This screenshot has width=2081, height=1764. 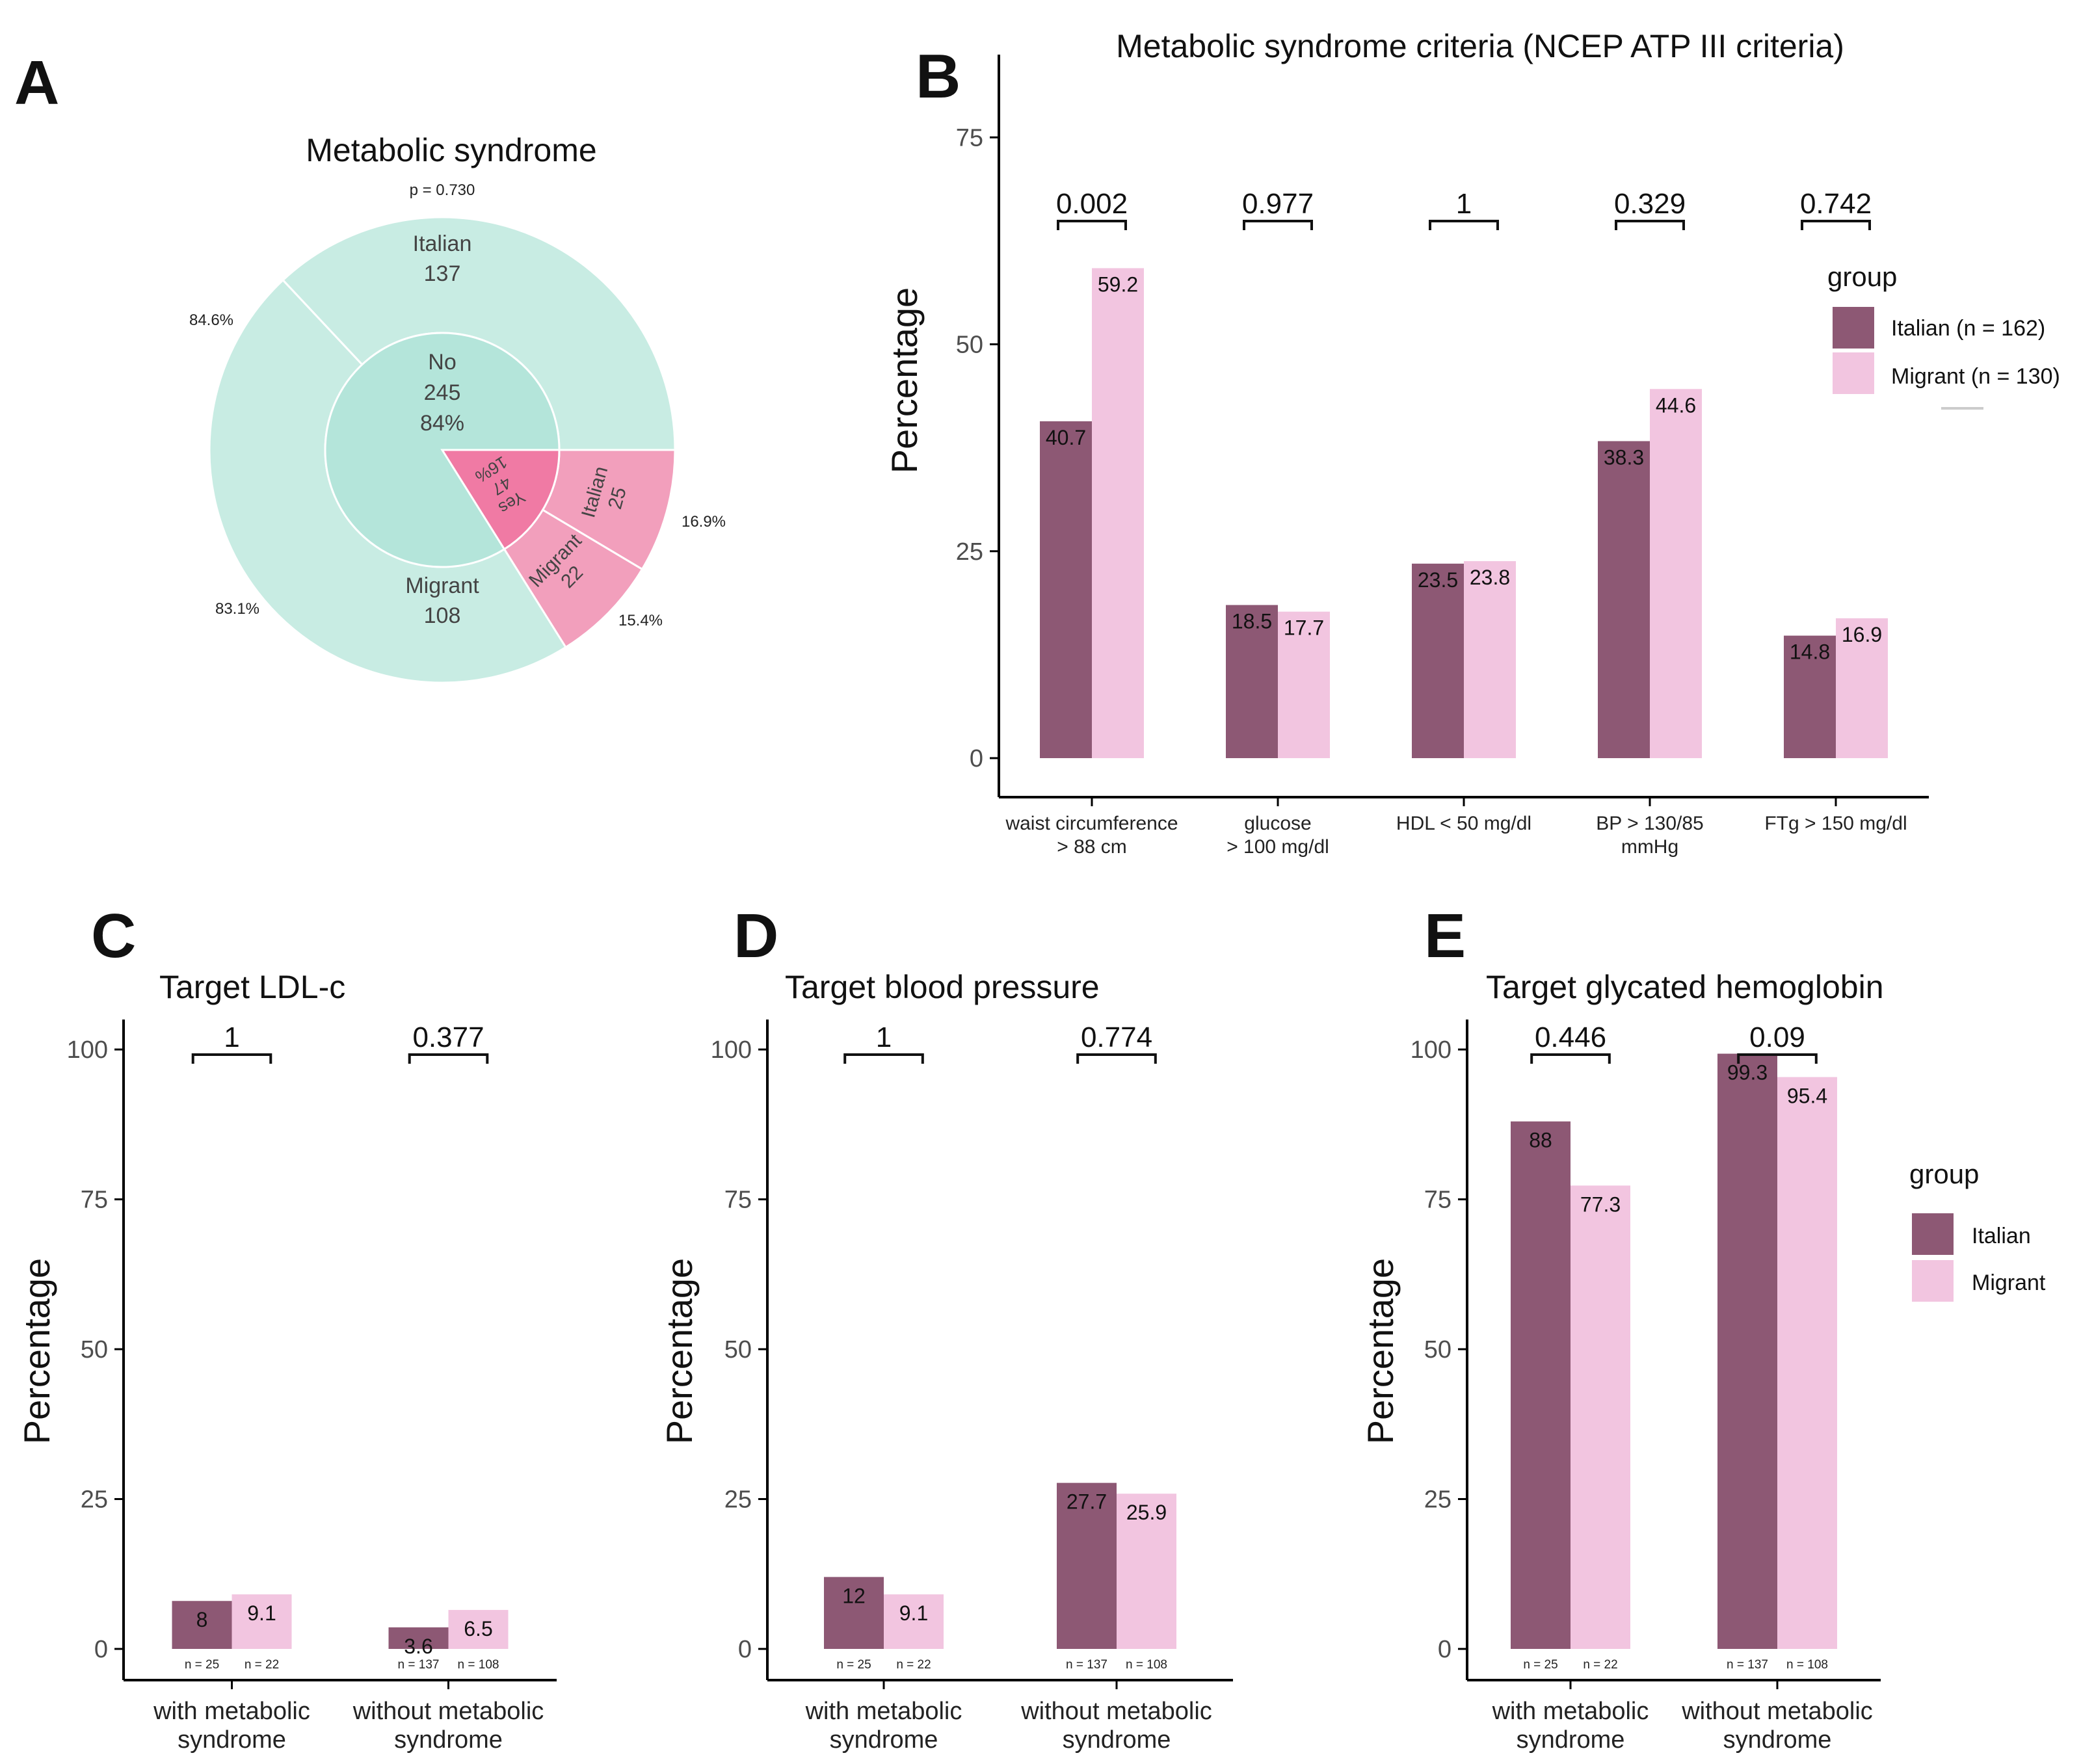 I want to click on pie-inner-slice-no, so click(x=442, y=450).